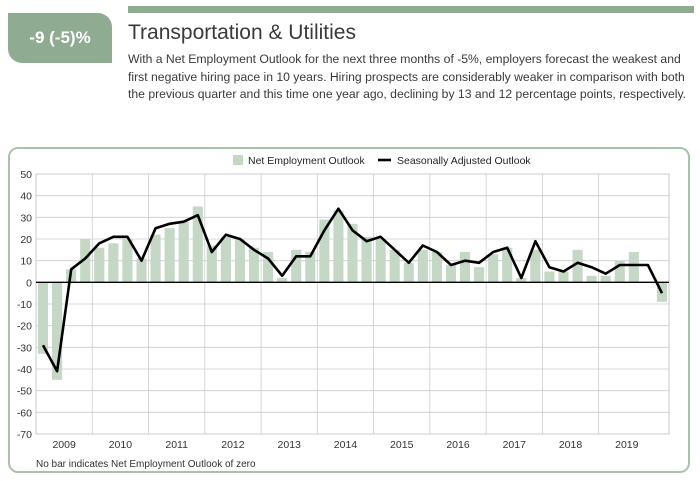 This screenshot has width=700, height=481. What do you see at coordinates (24, 327) in the screenshot?
I see `y-tick-label: -20` at bounding box center [24, 327].